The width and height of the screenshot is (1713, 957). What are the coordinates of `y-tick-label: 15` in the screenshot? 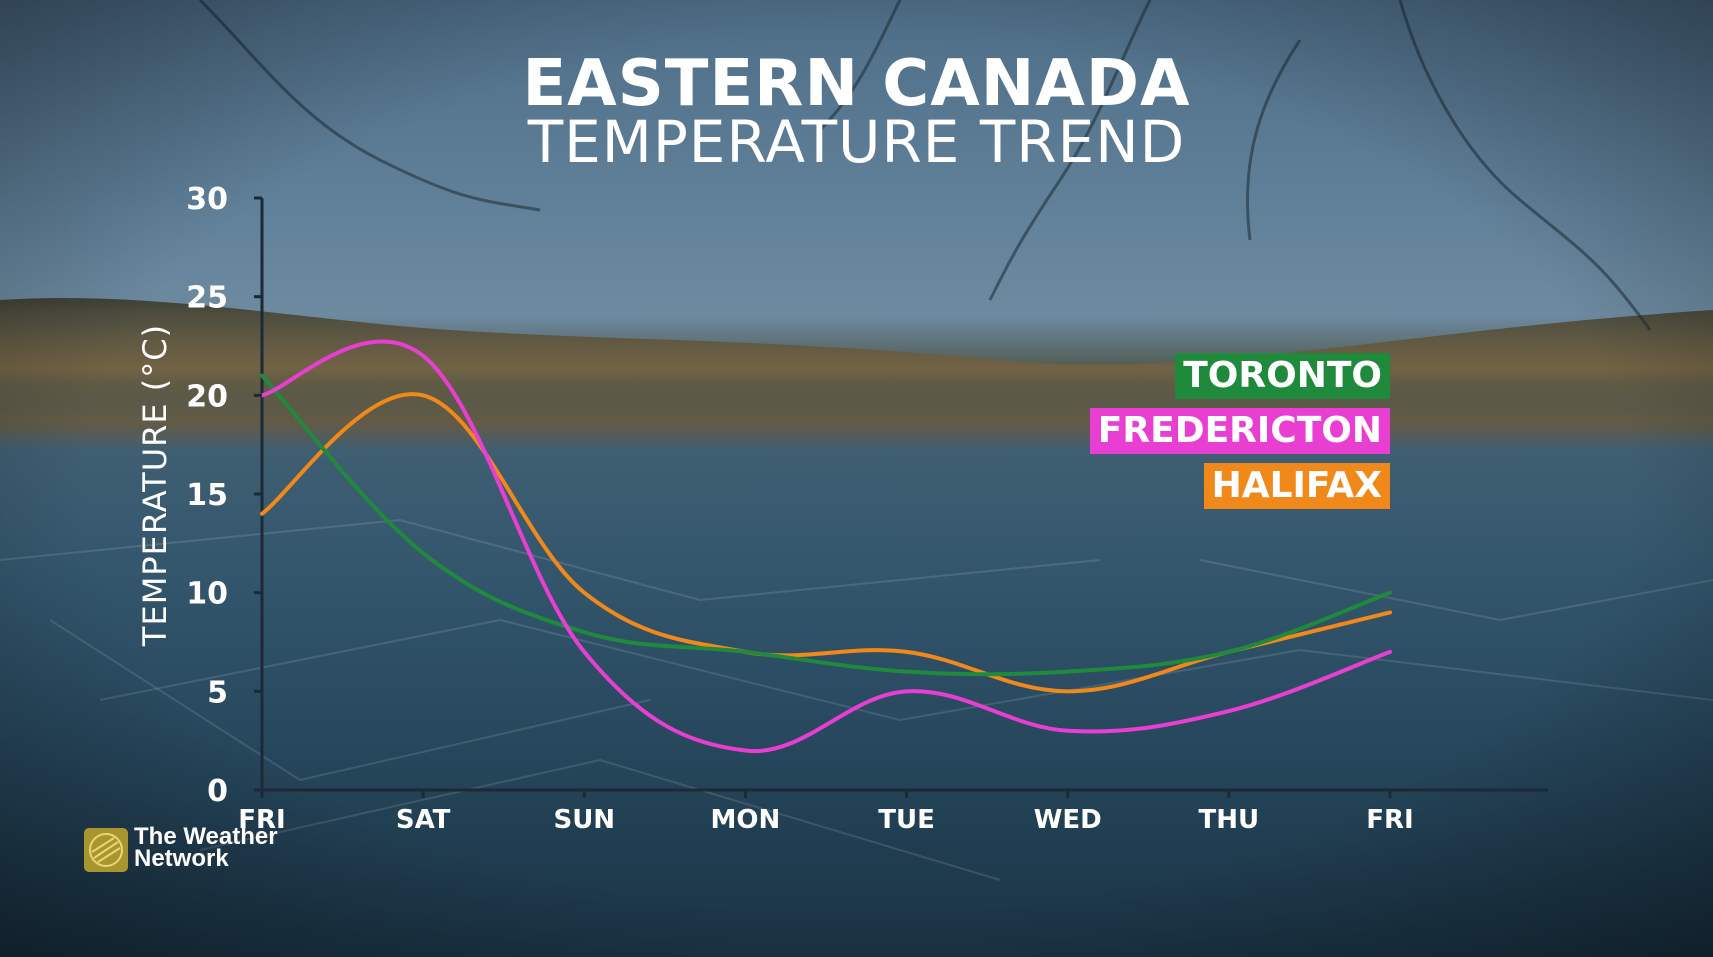 It's located at (207, 495).